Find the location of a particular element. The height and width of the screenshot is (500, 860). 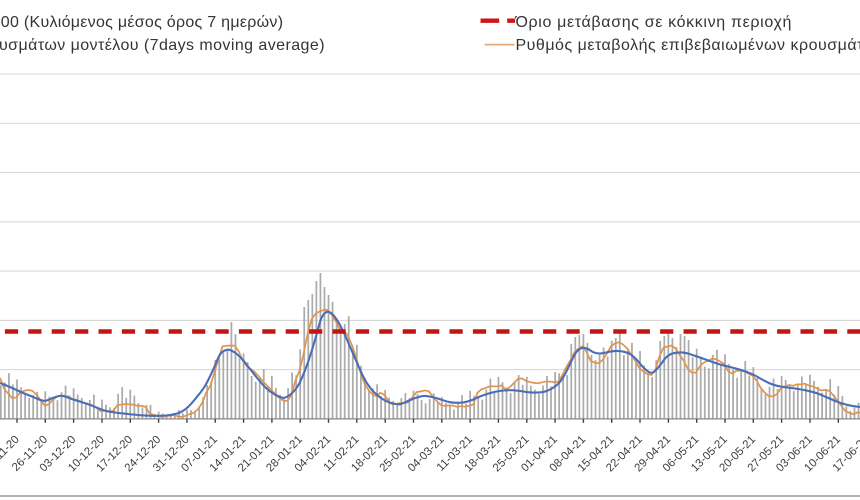

svg-text:00 (Κυλιόμενος μέσος όρος 7 ημ: 00 (Κυλιόμενος μέσος όρος 7 ημερών) is located at coordinates (142, 22).